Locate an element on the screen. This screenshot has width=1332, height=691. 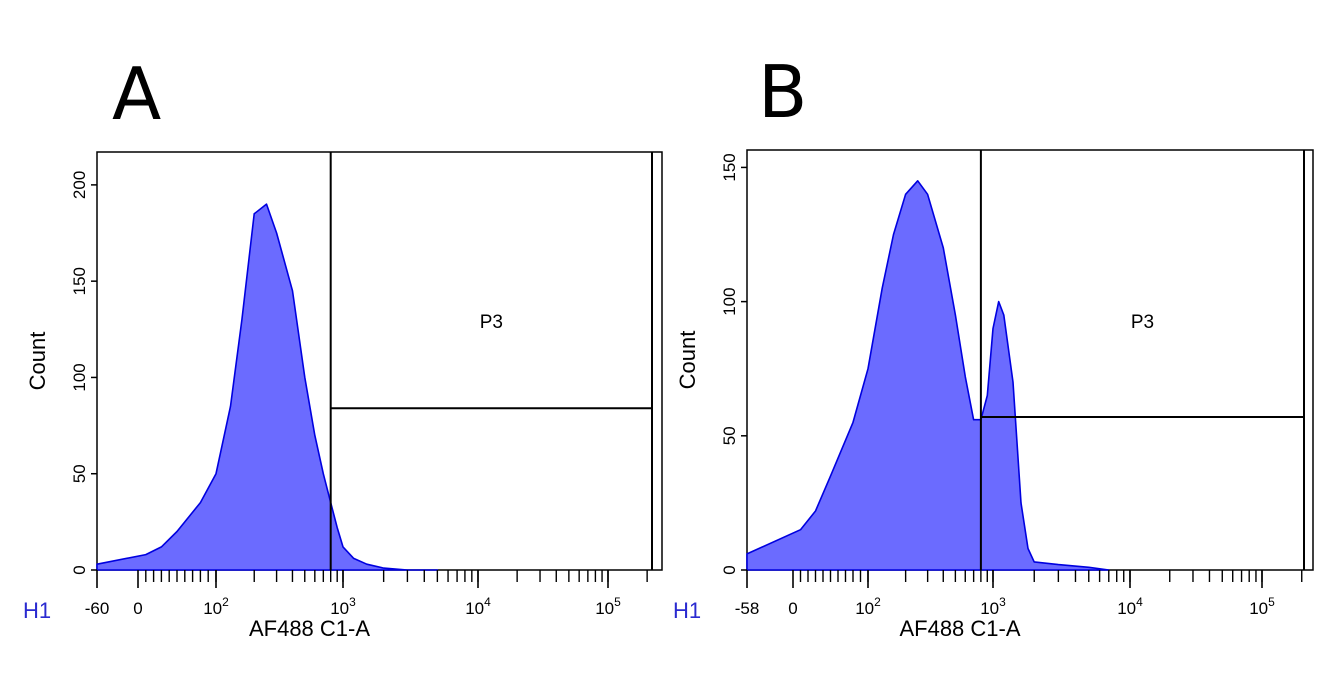
x-tick-label: -58 is located at coordinates (747, 608).